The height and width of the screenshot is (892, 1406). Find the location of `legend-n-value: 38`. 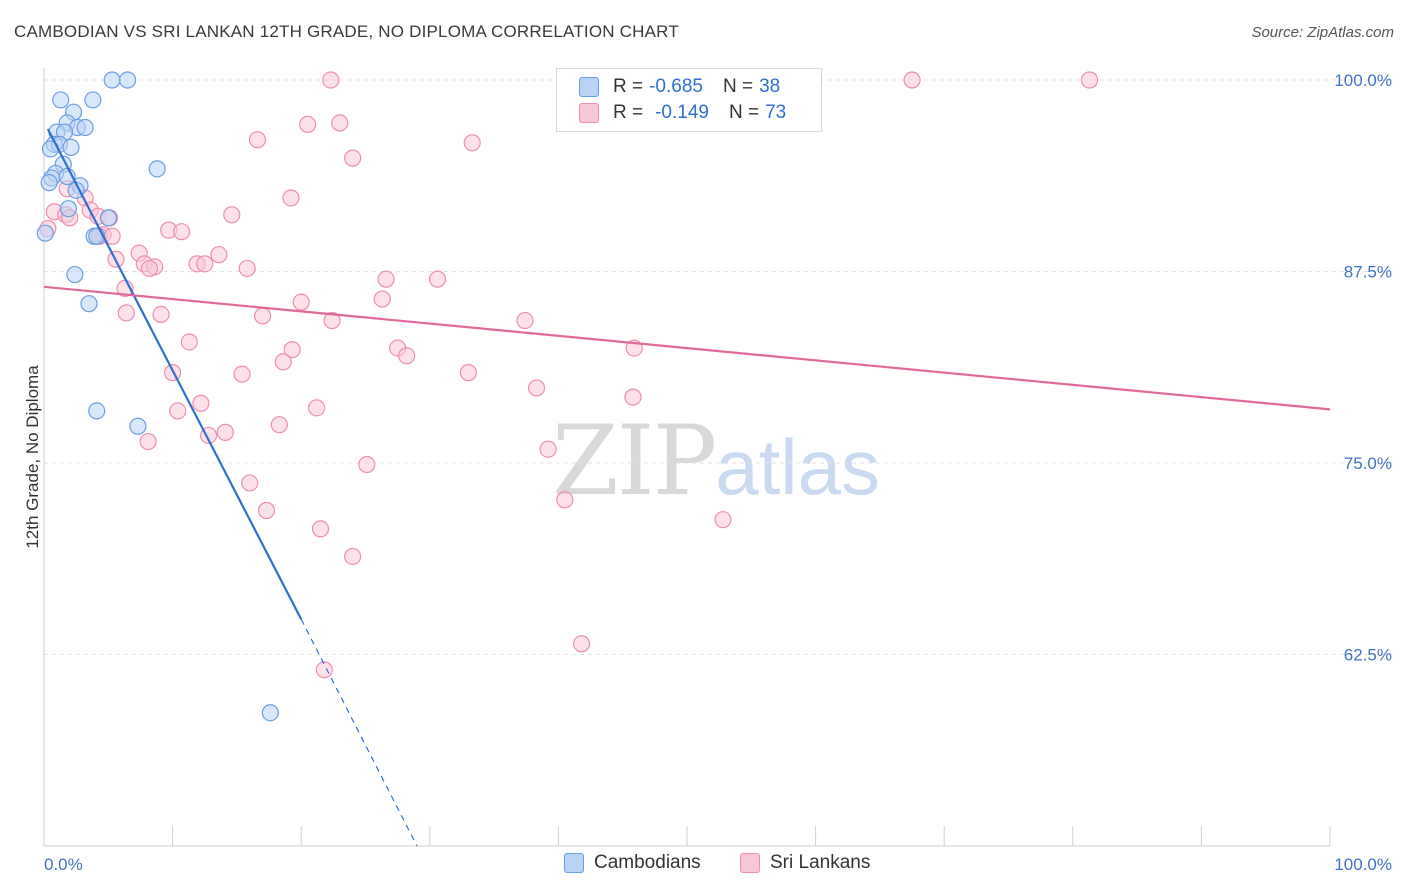

legend-n-value: 38 is located at coordinates (770, 86).